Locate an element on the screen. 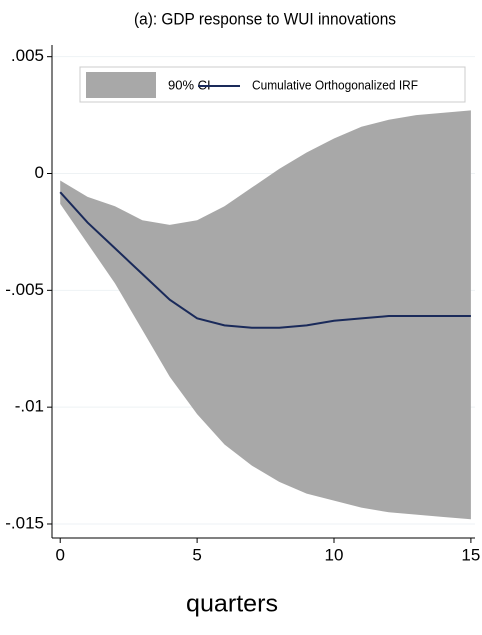  x-tick-label: 5 is located at coordinates (196, 554).